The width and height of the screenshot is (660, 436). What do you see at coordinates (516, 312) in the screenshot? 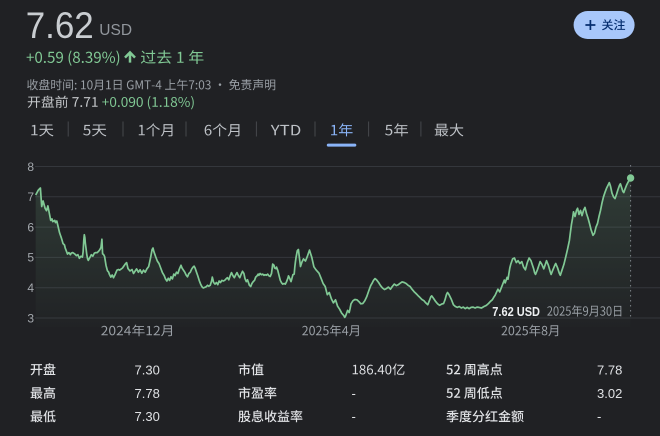
I see `svg-text: 7.62 USD` at bounding box center [516, 312].